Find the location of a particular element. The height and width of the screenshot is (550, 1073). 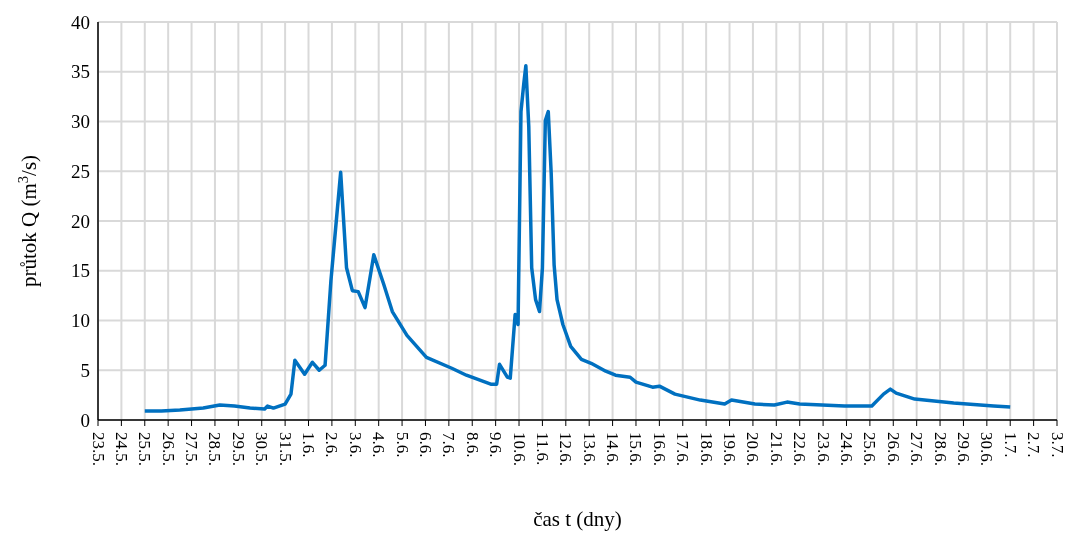

x-tick-label: 17.6. is located at coordinates (683, 449).